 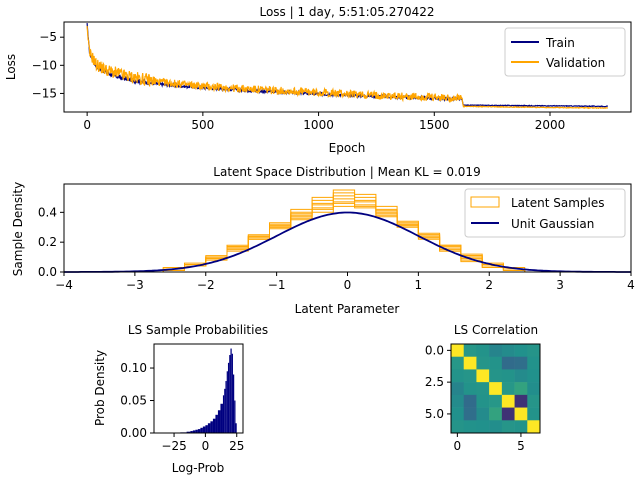 What do you see at coordinates (44, 93) in the screenshot?
I see `loss-y-tick-label-2: −15` at bounding box center [44, 93].